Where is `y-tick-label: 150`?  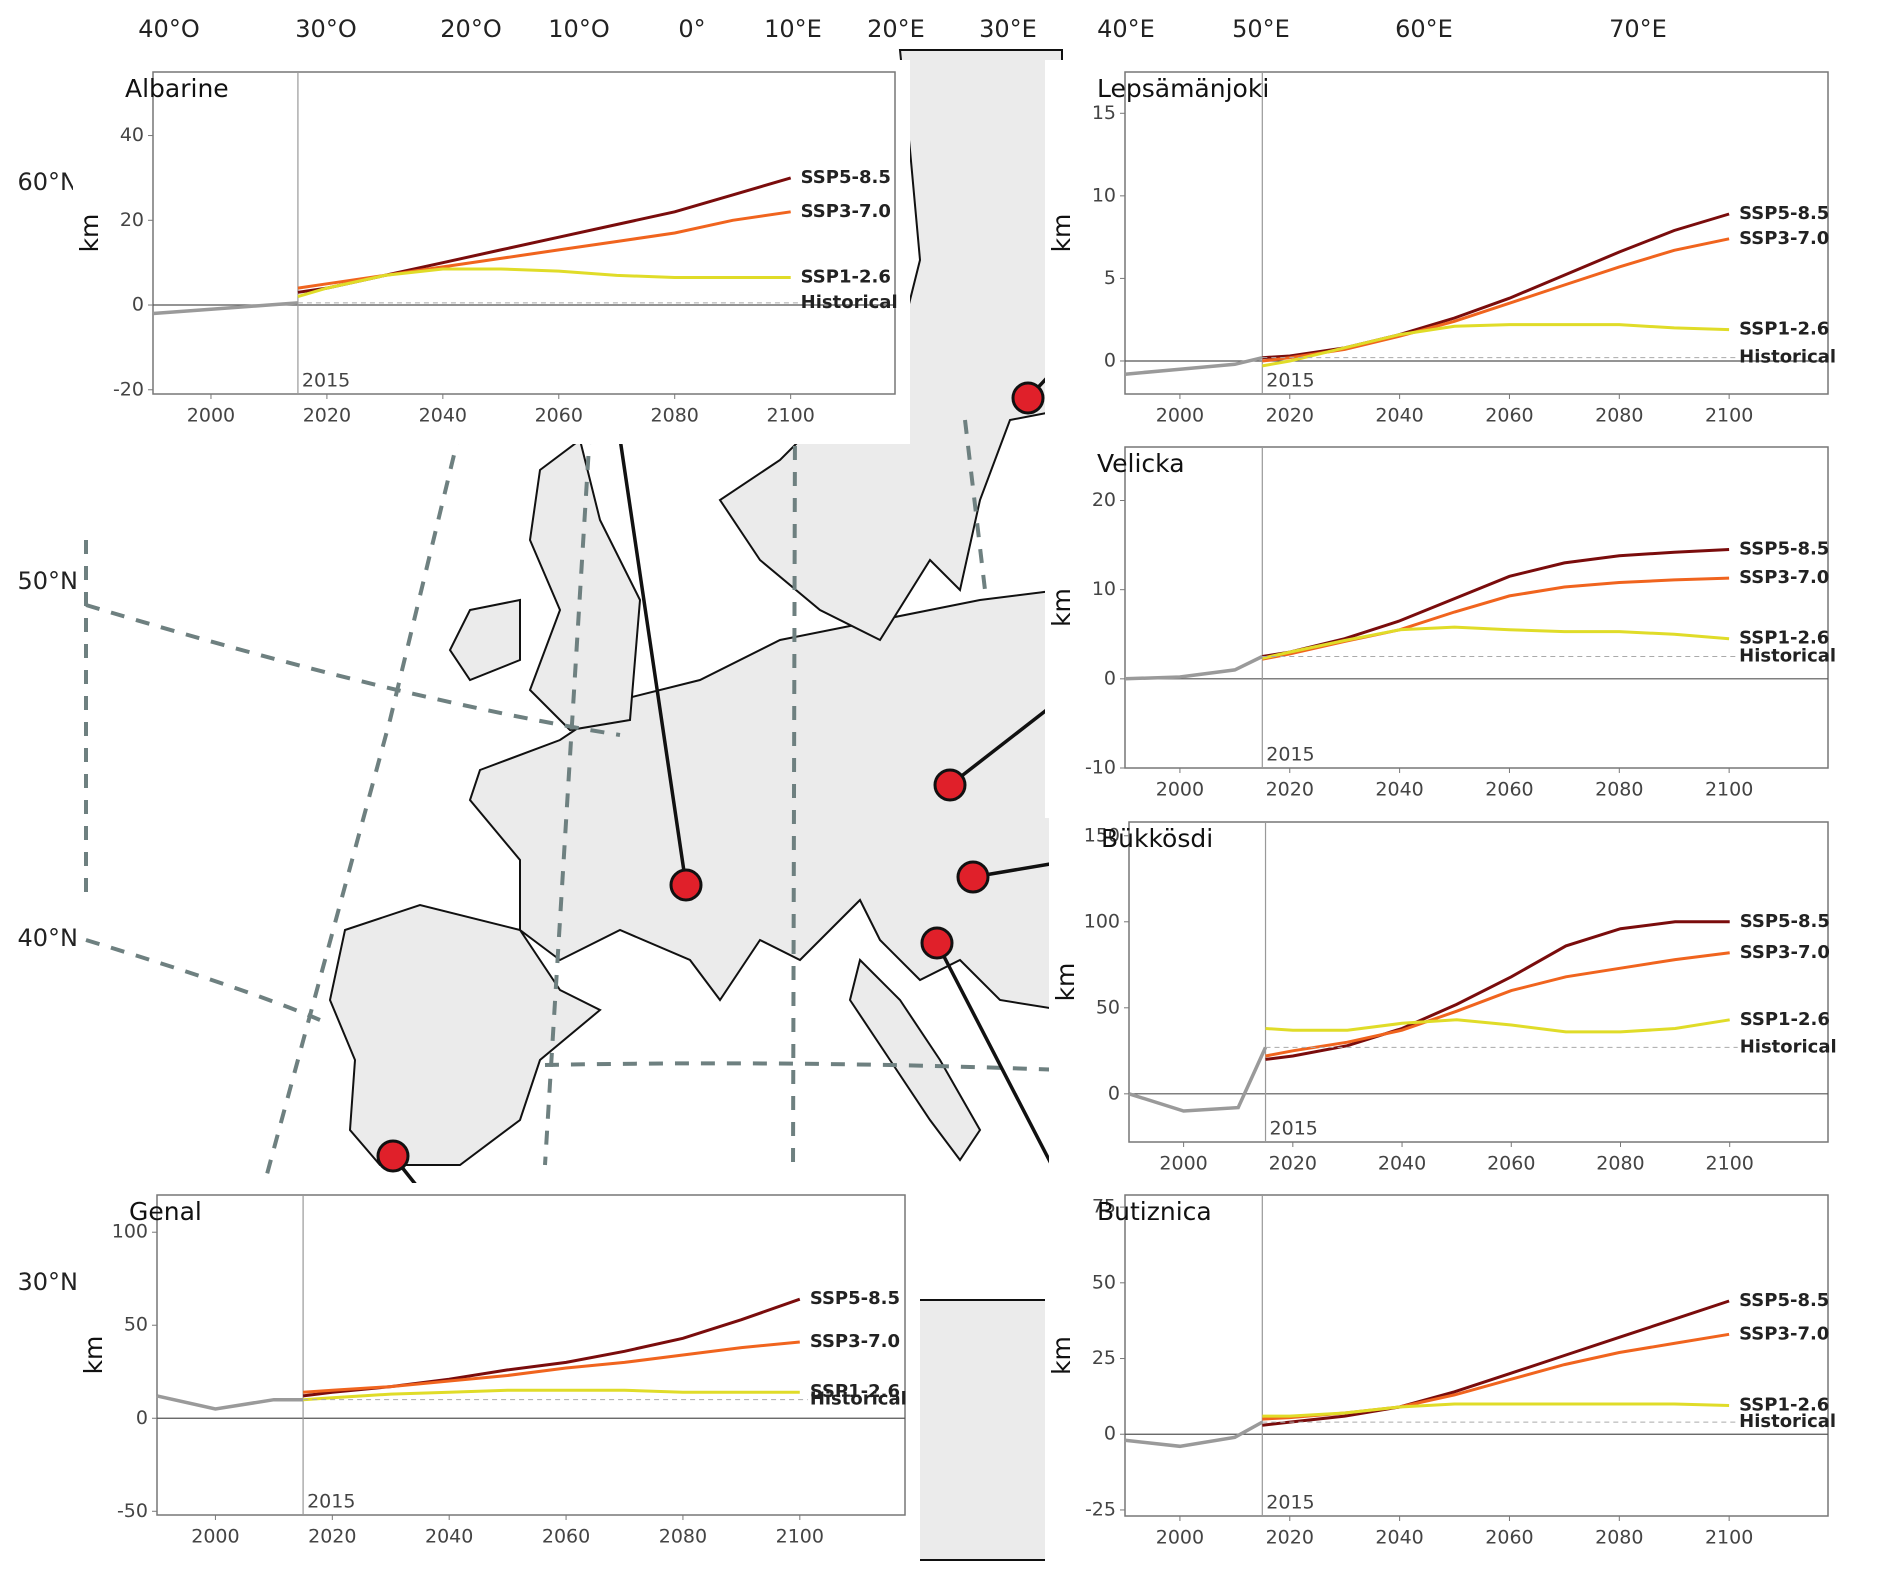 y-tick-label: 150 is located at coordinates (1102, 835).